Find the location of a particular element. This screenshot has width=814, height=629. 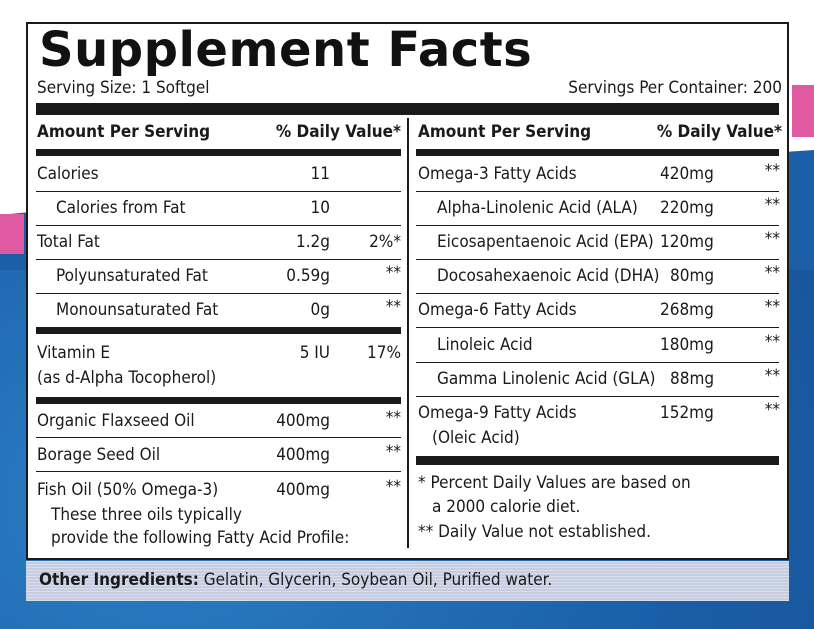

right-row-amount: 420mg is located at coordinates (687, 174).